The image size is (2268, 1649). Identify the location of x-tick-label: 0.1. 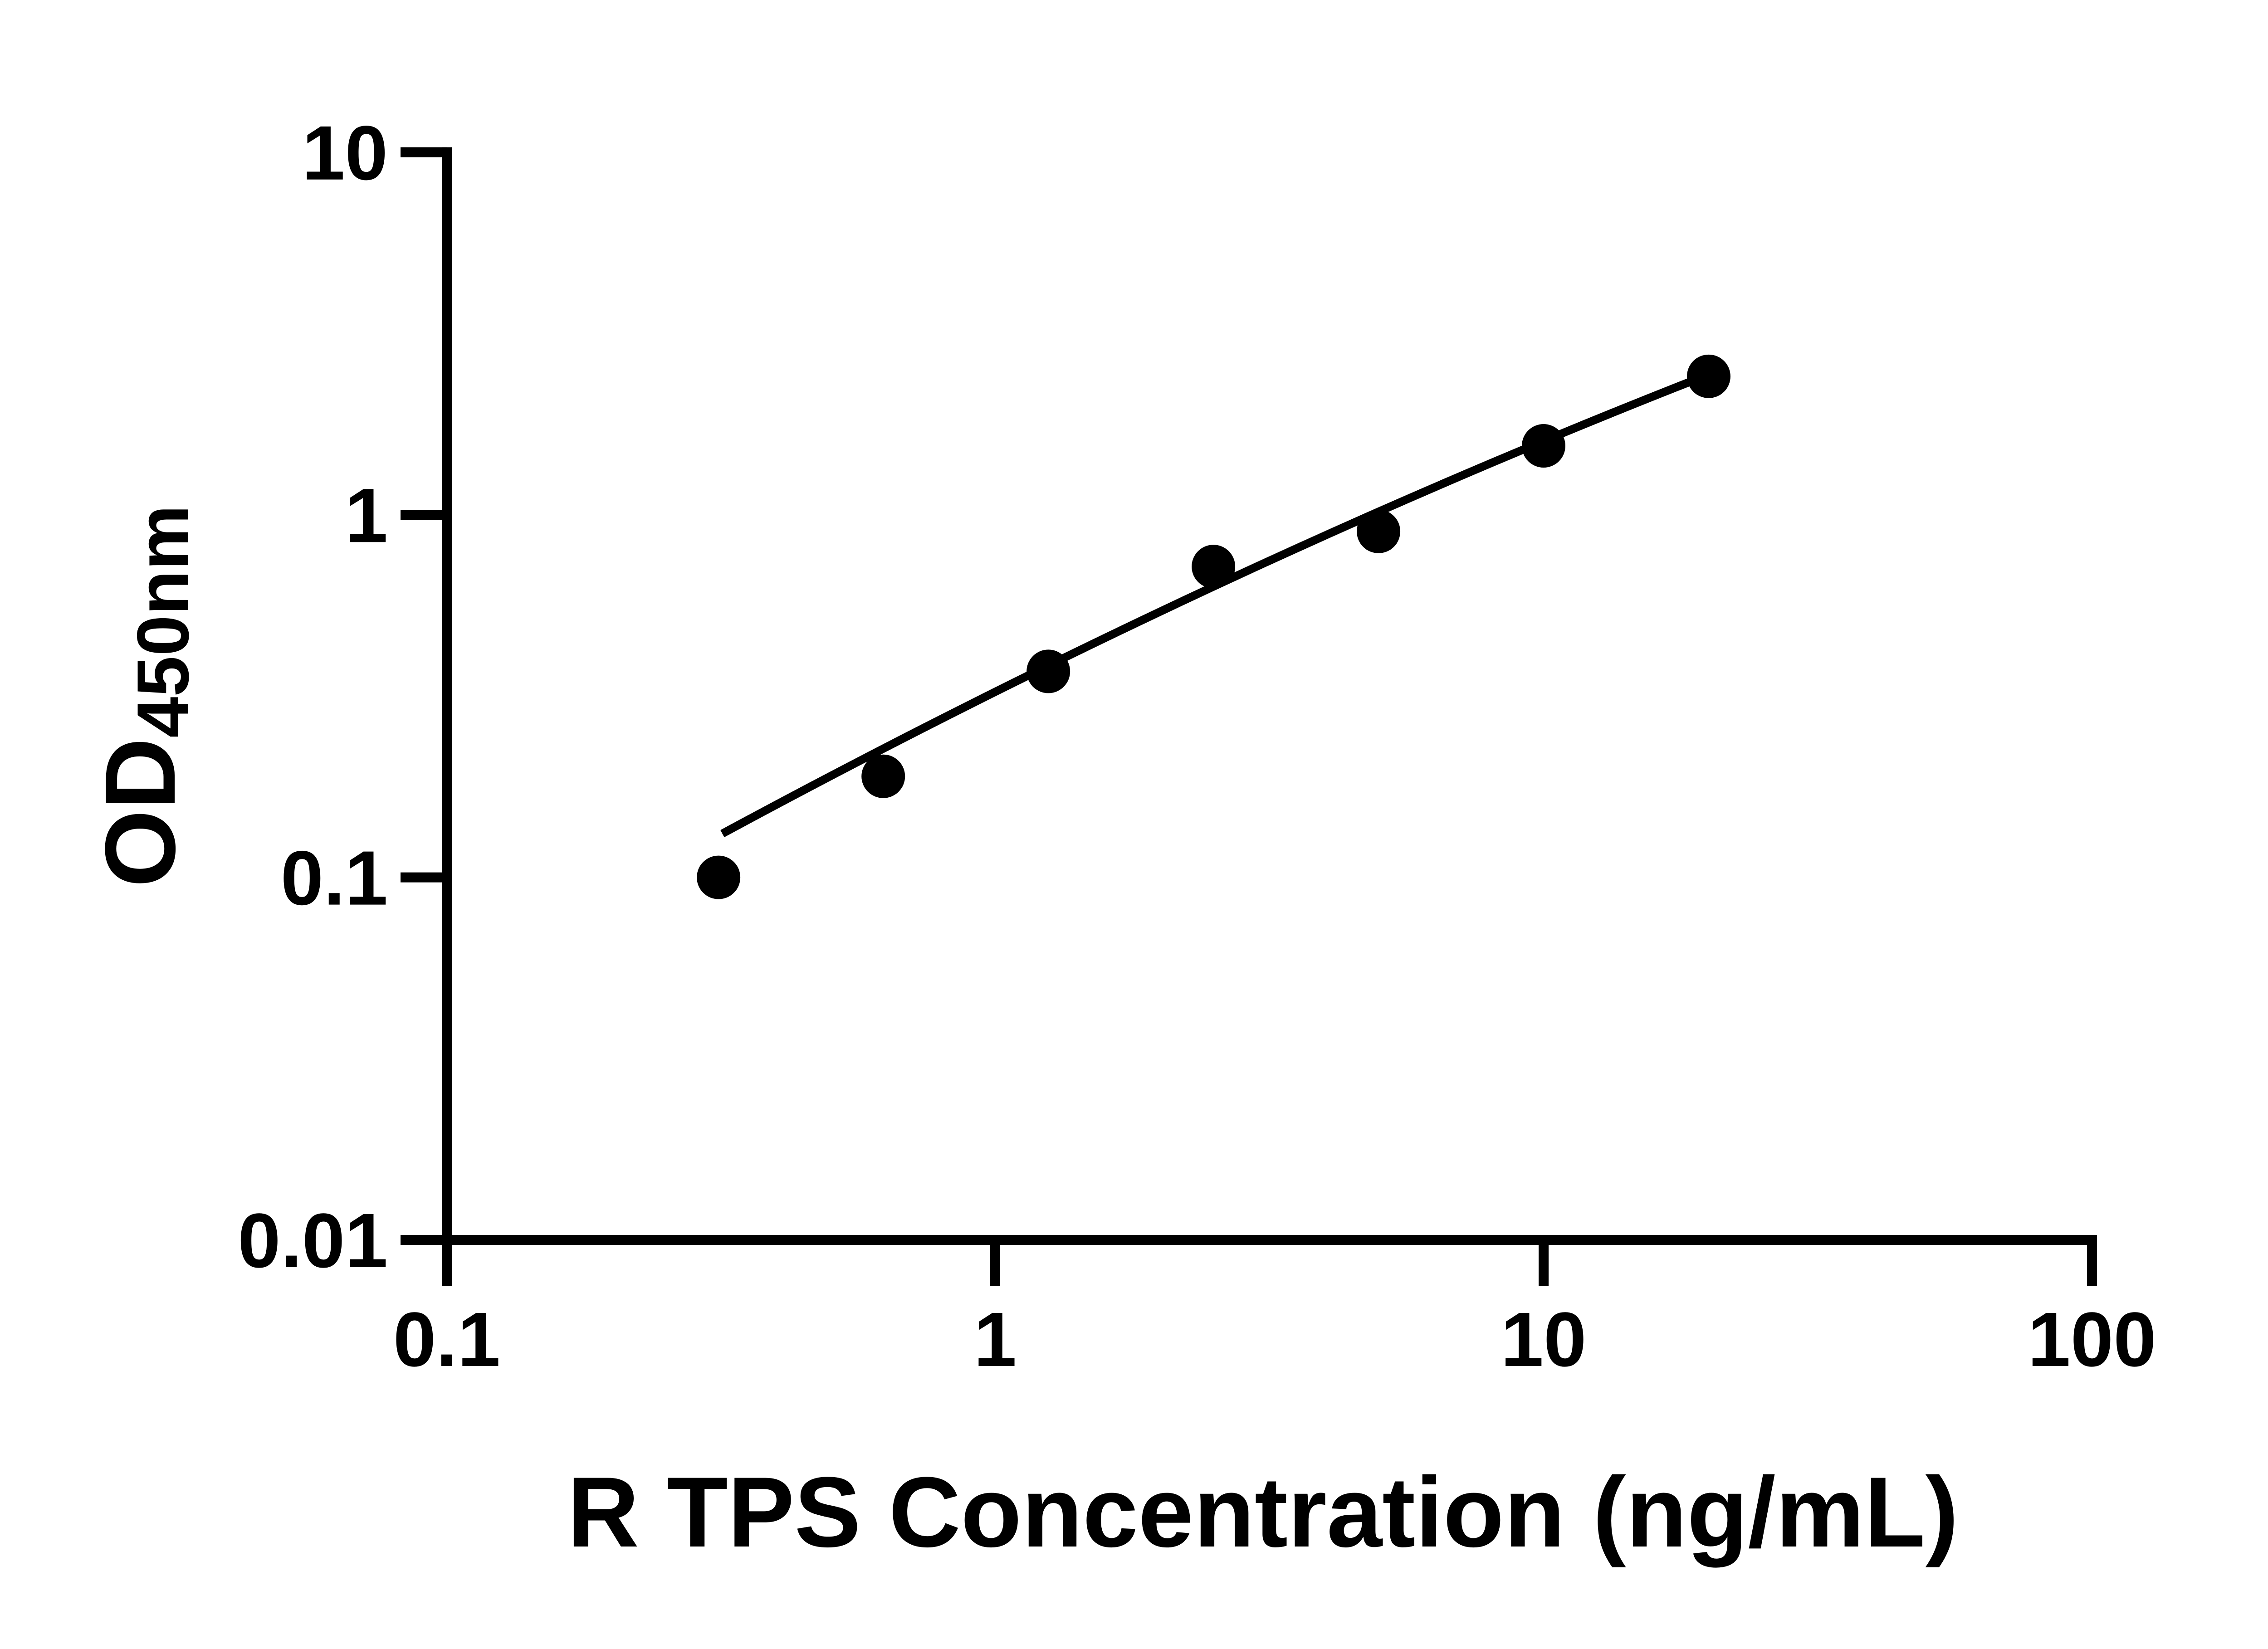
(447, 1340).